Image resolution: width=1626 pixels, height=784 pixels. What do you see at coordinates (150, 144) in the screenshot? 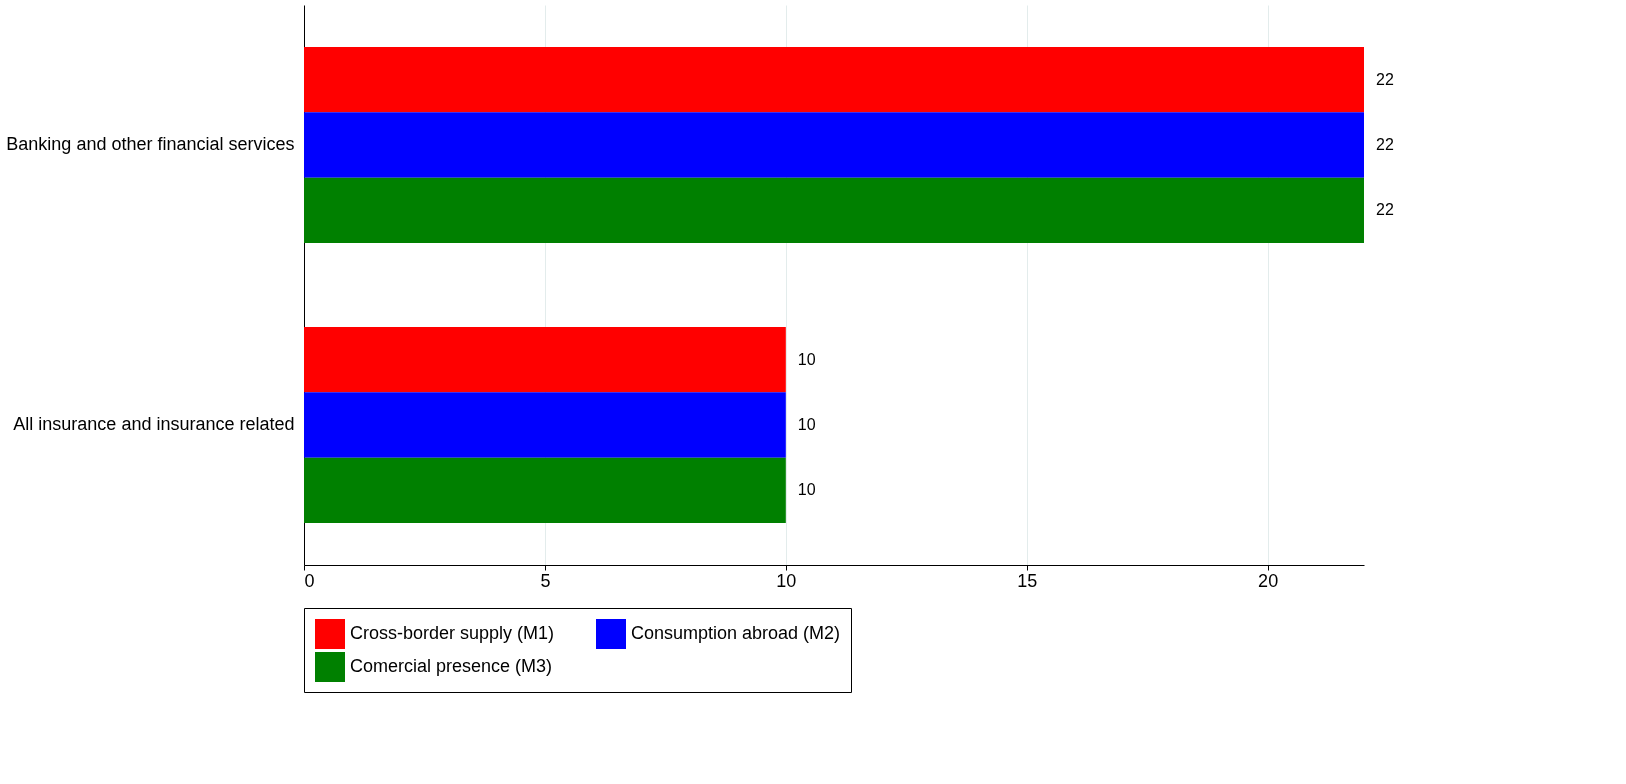
I see `y-tick-label: Banking and other financial services` at bounding box center [150, 144].